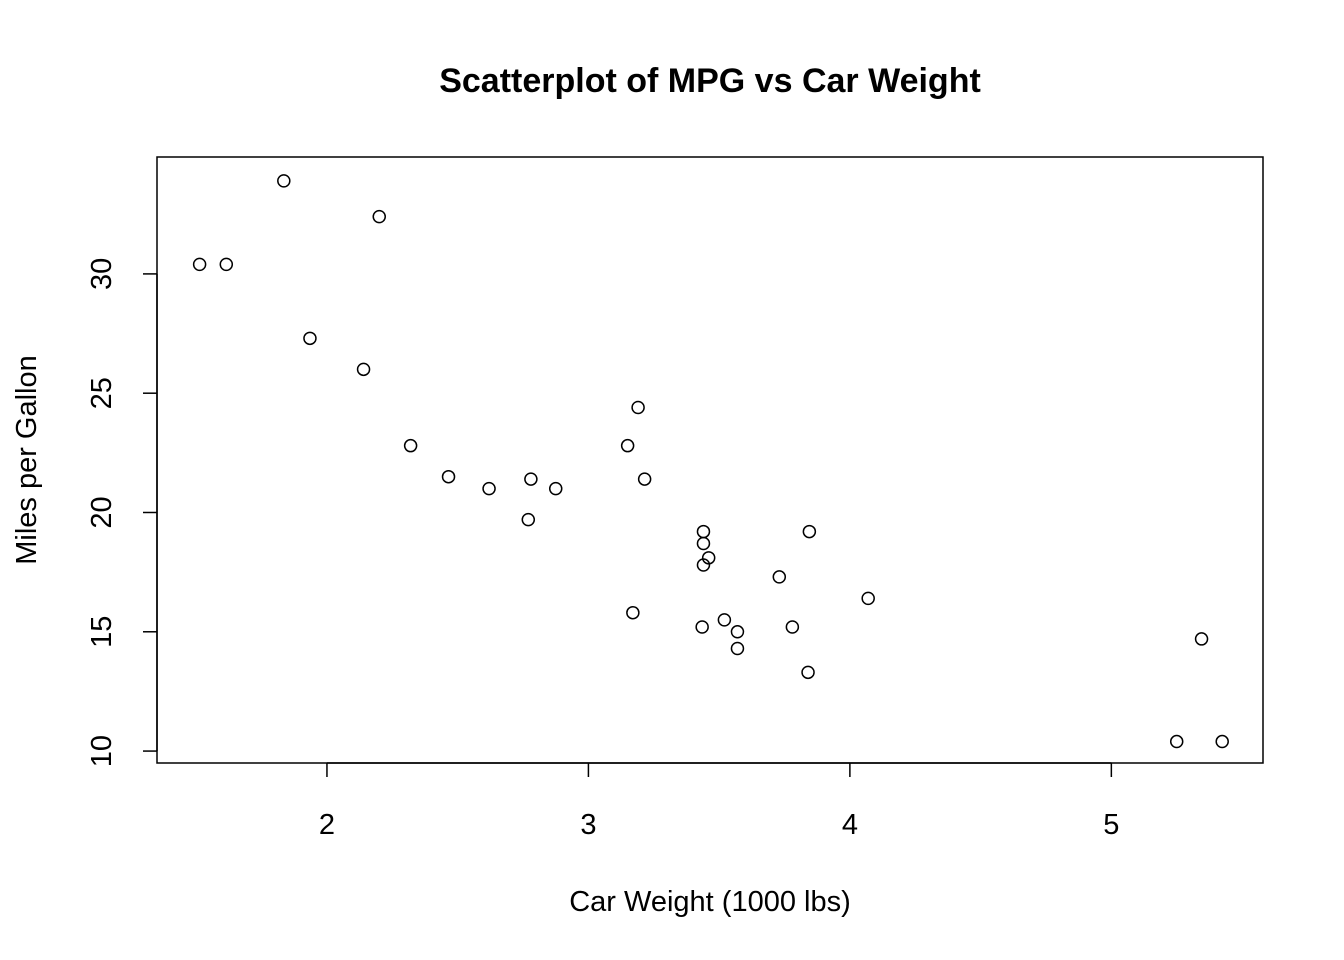  I want to click on y-tick-label: 30, so click(102, 274).